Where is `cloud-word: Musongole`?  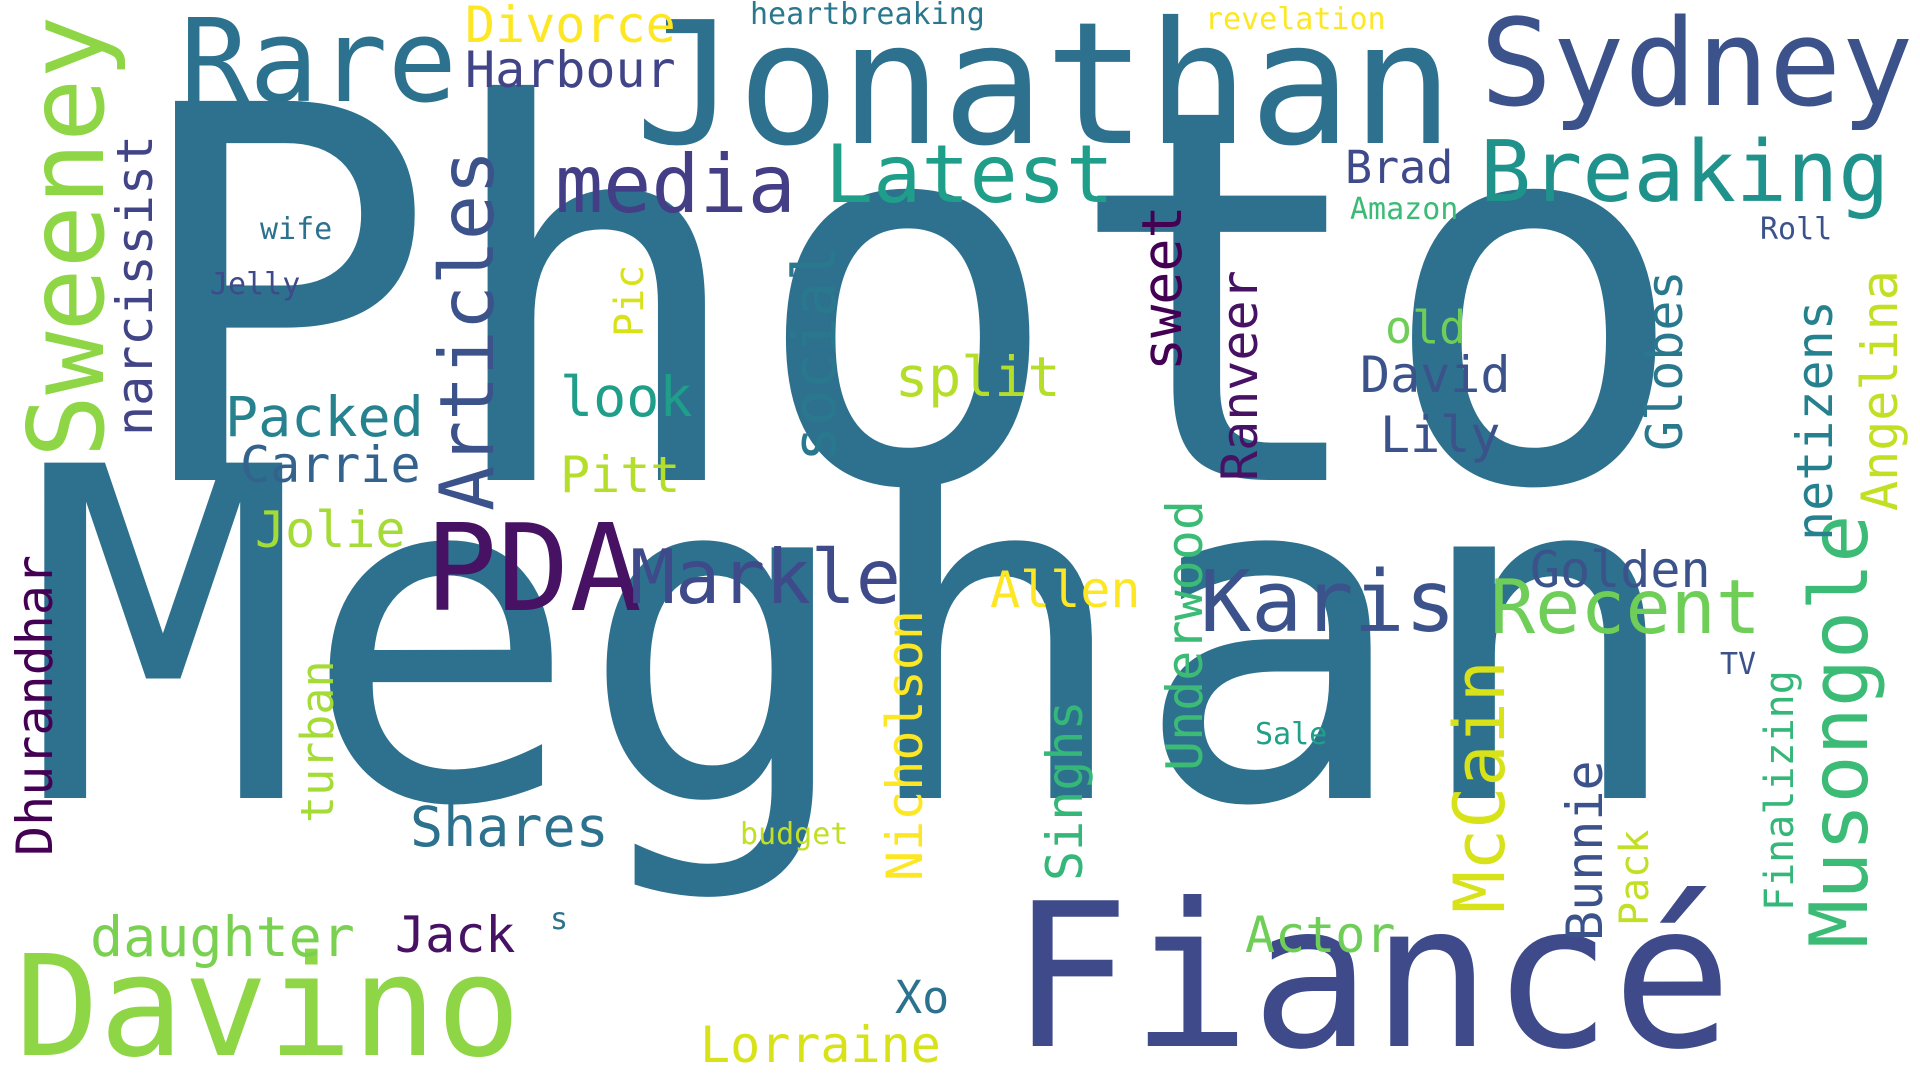
cloud-word: Musongole is located at coordinates (1839, 731).